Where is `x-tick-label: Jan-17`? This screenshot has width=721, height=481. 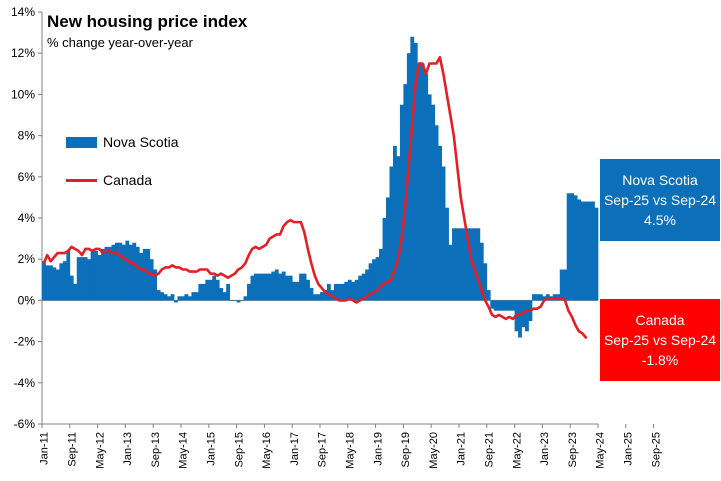
x-tick-label: Jan-17 is located at coordinates (295, 449).